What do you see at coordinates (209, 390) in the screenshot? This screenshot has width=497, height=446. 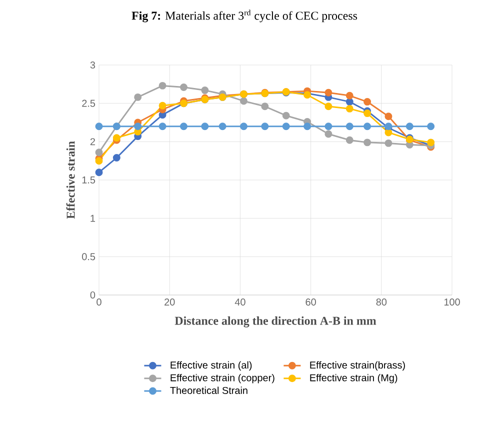 I see `legend-label: Theoretical Strain` at bounding box center [209, 390].